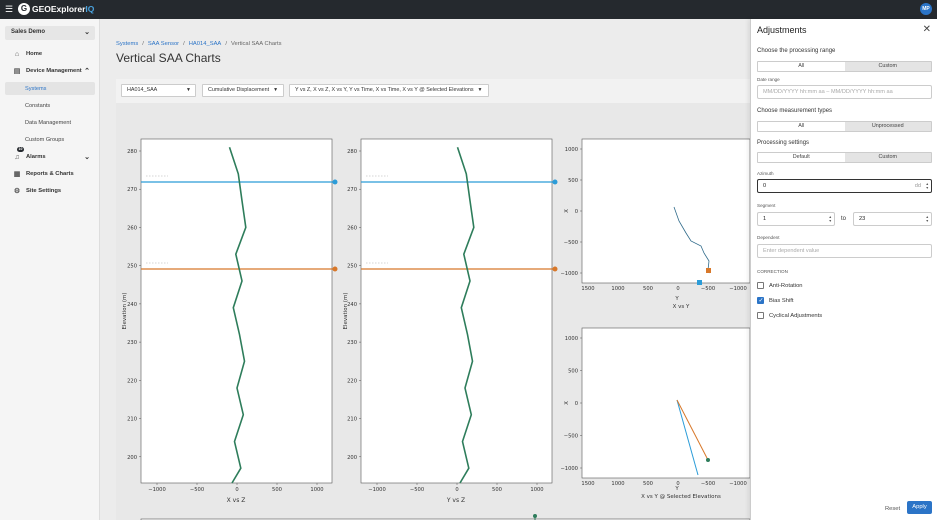 This screenshot has height=520, width=937. Describe the element at coordinates (887, 126) in the screenshot. I see `measurement-option-unprocessed: Unprocessed` at that location.